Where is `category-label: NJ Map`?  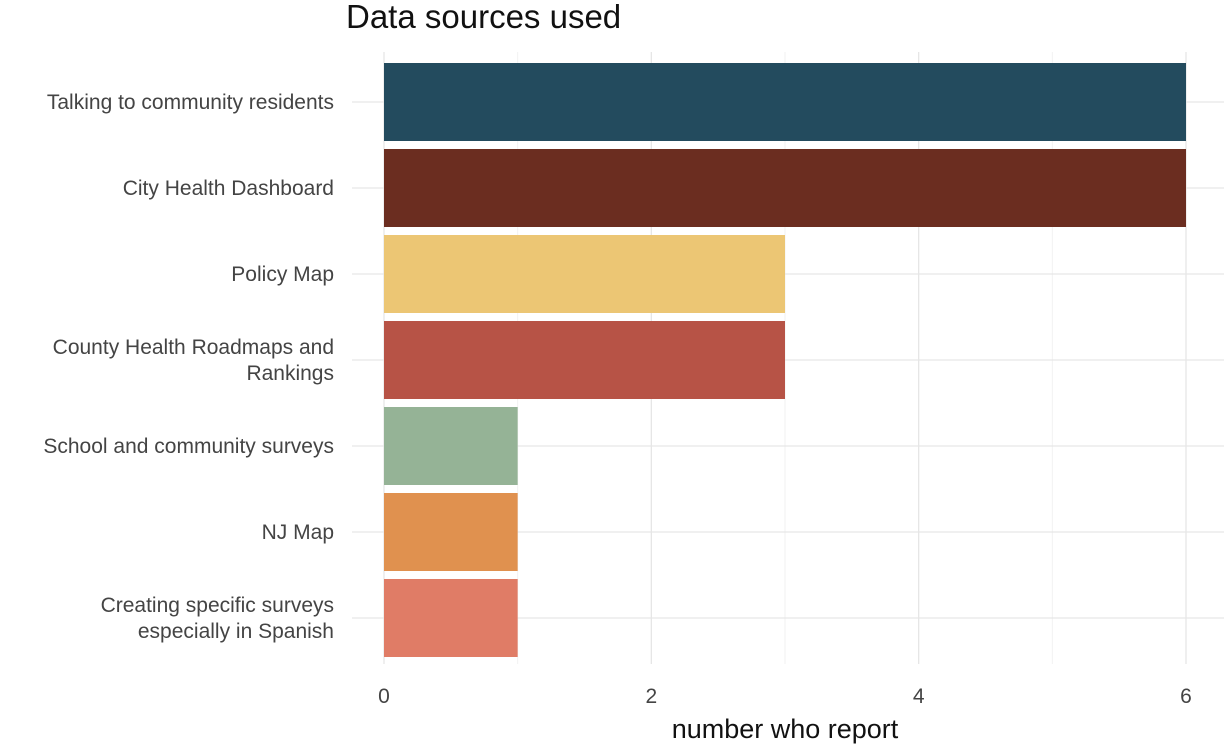
category-label: NJ Map is located at coordinates (298, 532).